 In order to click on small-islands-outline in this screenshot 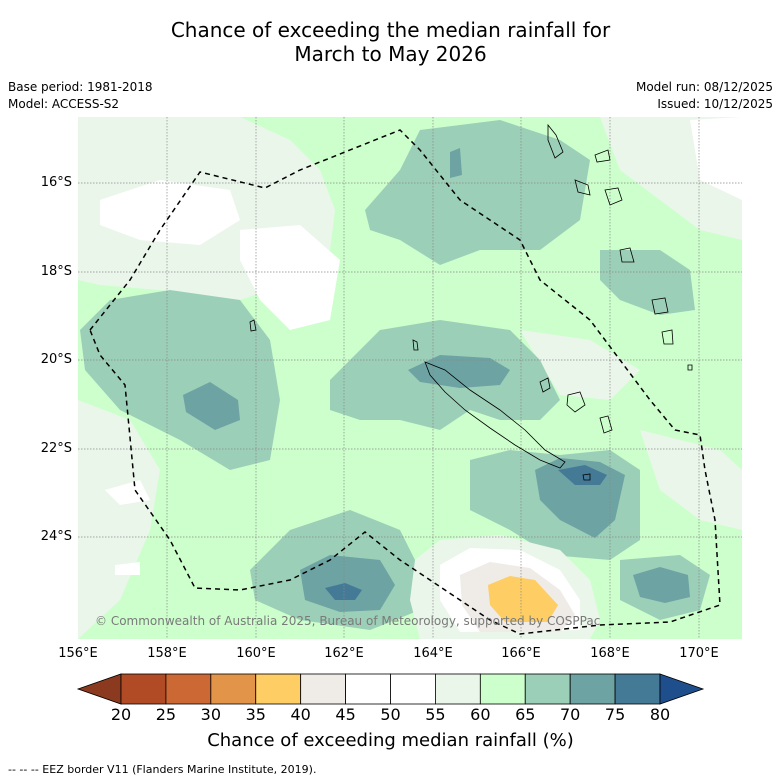, I will do `click(420, 400)`.